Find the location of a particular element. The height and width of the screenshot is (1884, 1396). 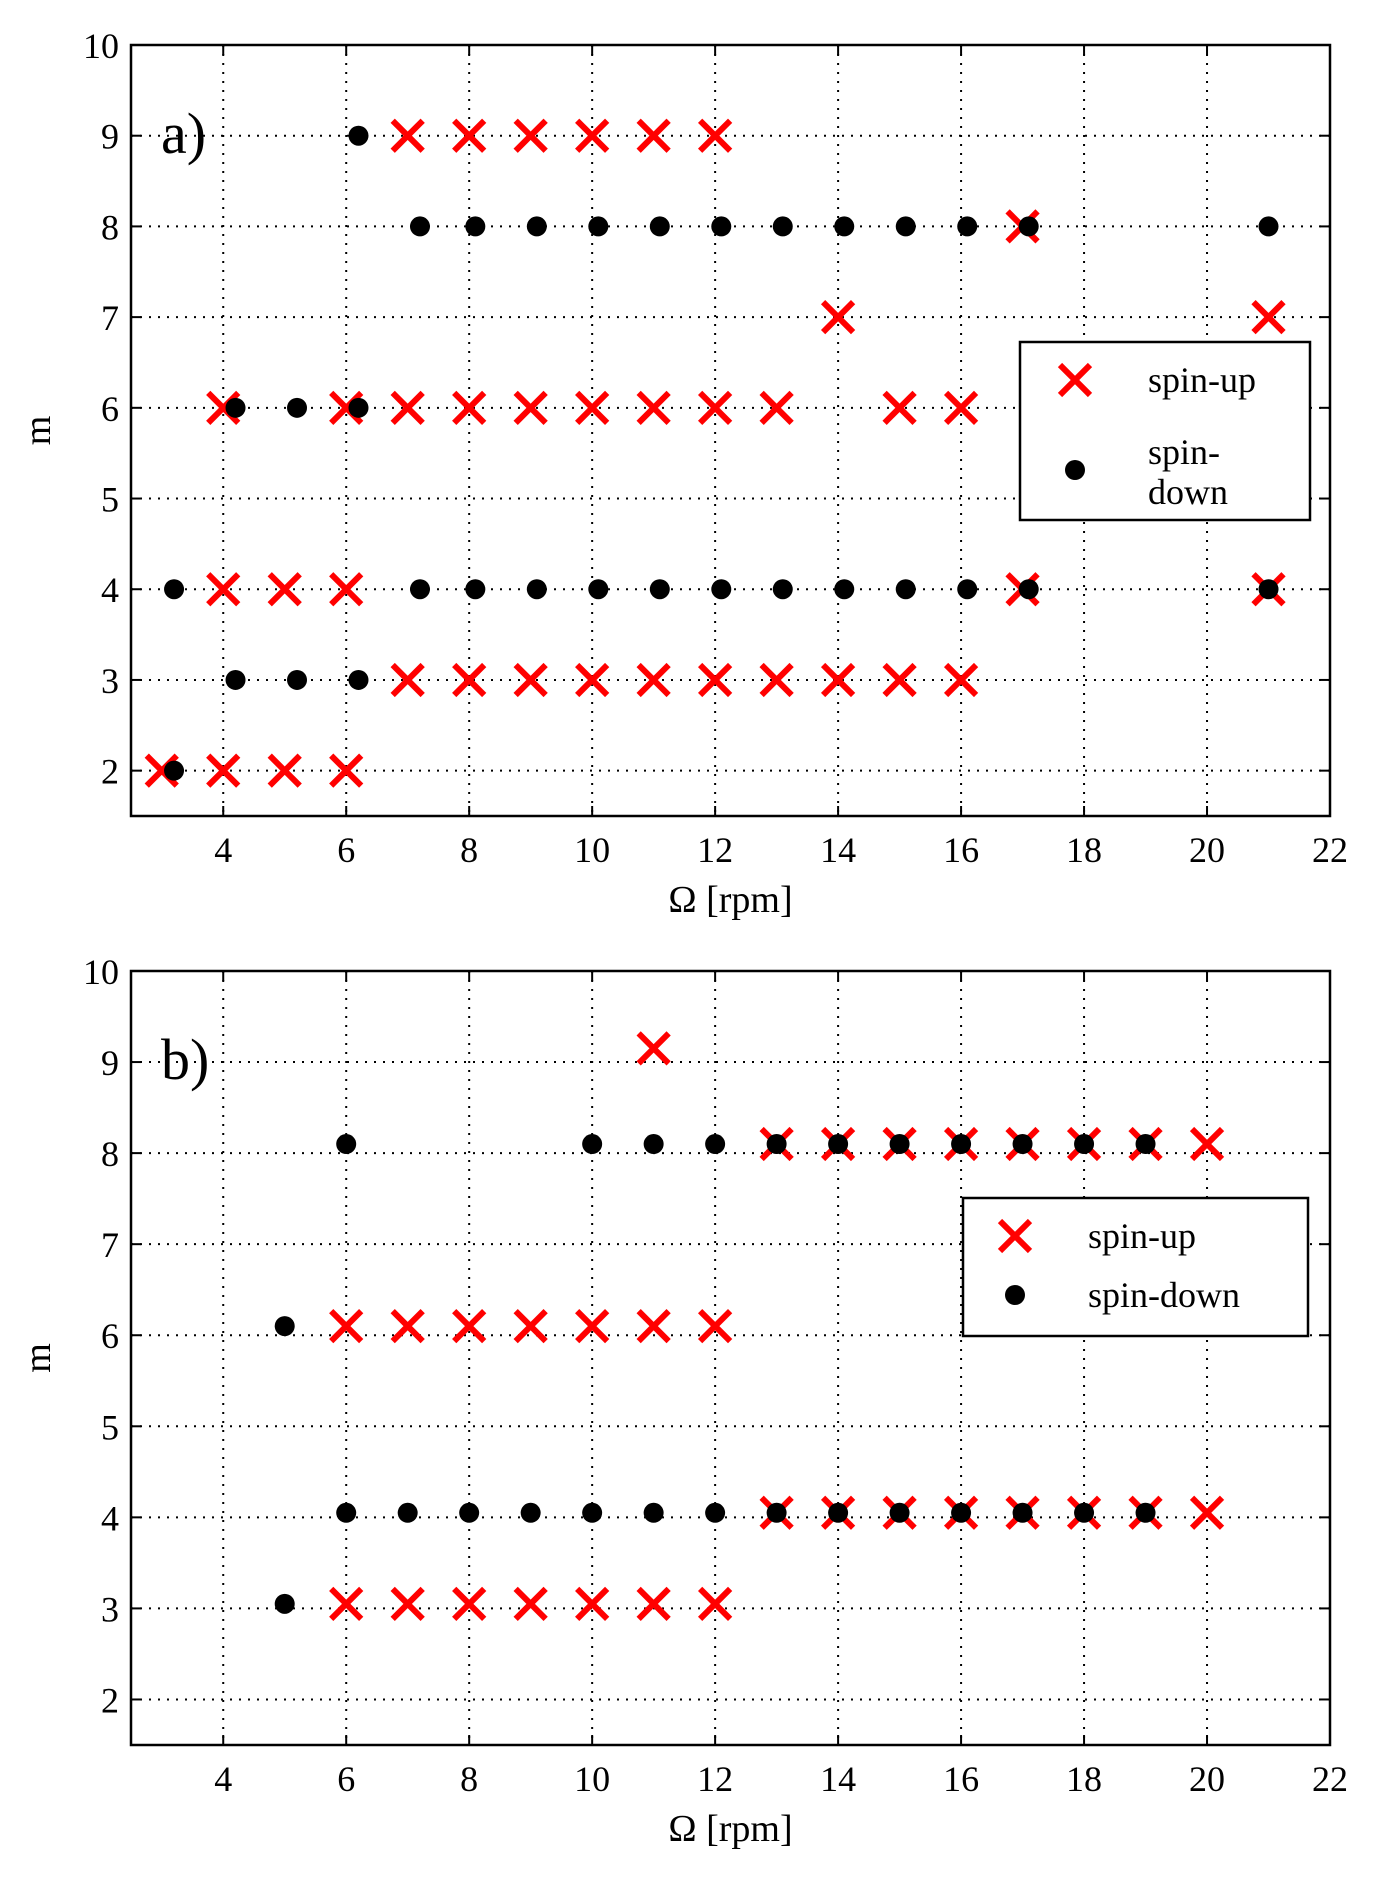

y-tick-label: 7 is located at coordinates (110, 1245).